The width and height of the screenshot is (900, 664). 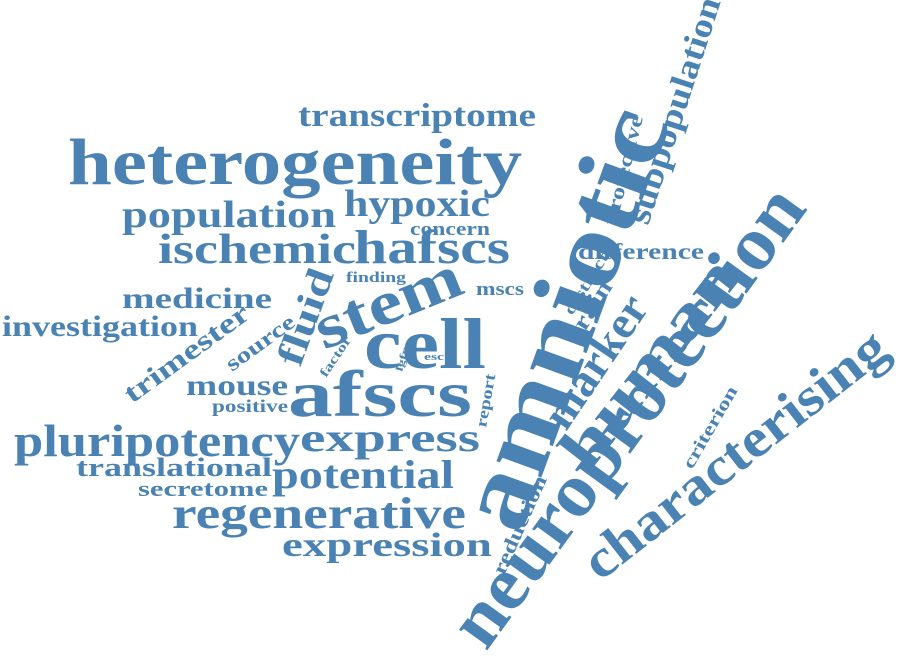 What do you see at coordinates (203, 488) in the screenshot?
I see `word-secretome: secretome` at bounding box center [203, 488].